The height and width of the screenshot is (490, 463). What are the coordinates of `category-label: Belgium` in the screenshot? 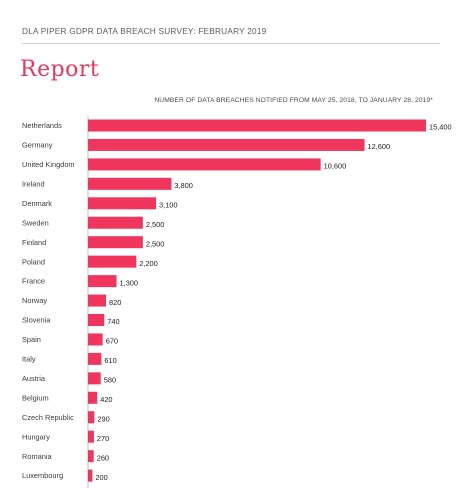 It's located at (35, 397).